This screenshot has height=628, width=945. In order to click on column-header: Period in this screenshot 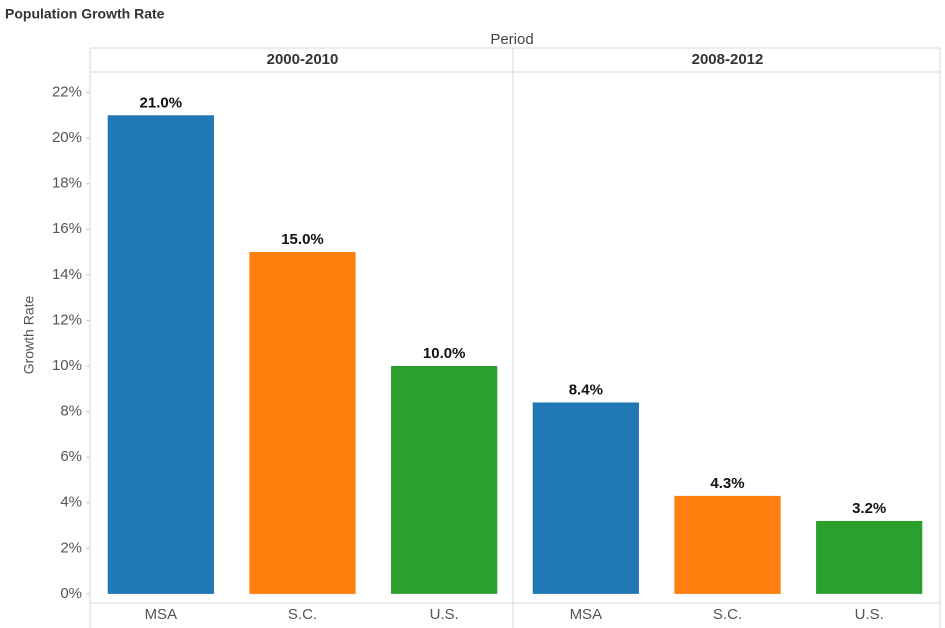, I will do `click(511, 39)`.